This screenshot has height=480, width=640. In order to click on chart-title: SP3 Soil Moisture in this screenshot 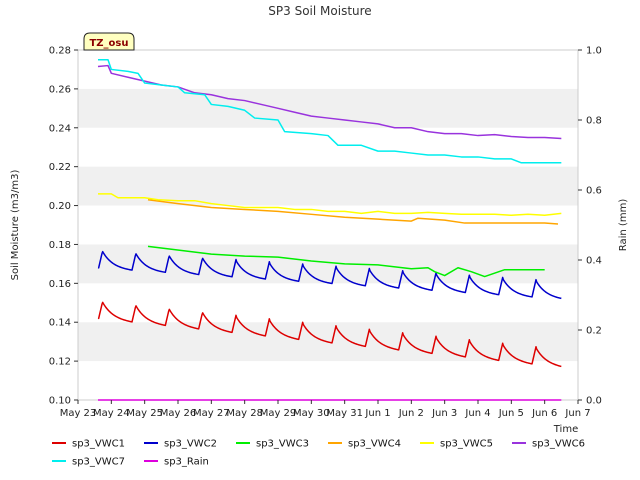, I will do `click(319, 11)`.